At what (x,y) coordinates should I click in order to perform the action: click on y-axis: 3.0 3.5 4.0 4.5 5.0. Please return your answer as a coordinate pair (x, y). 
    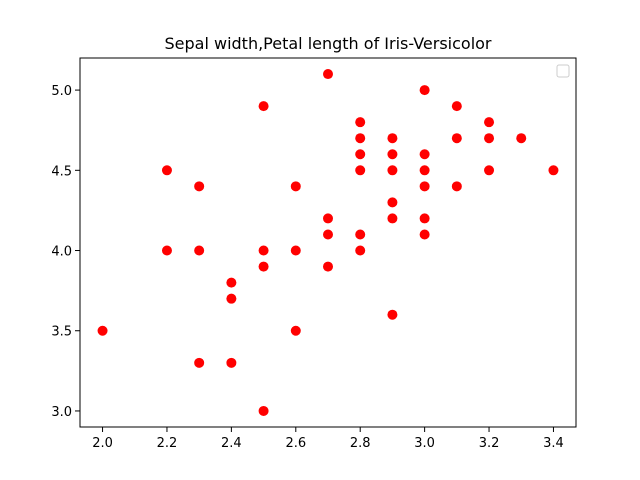
    Looking at the image, I should click on (65, 252).